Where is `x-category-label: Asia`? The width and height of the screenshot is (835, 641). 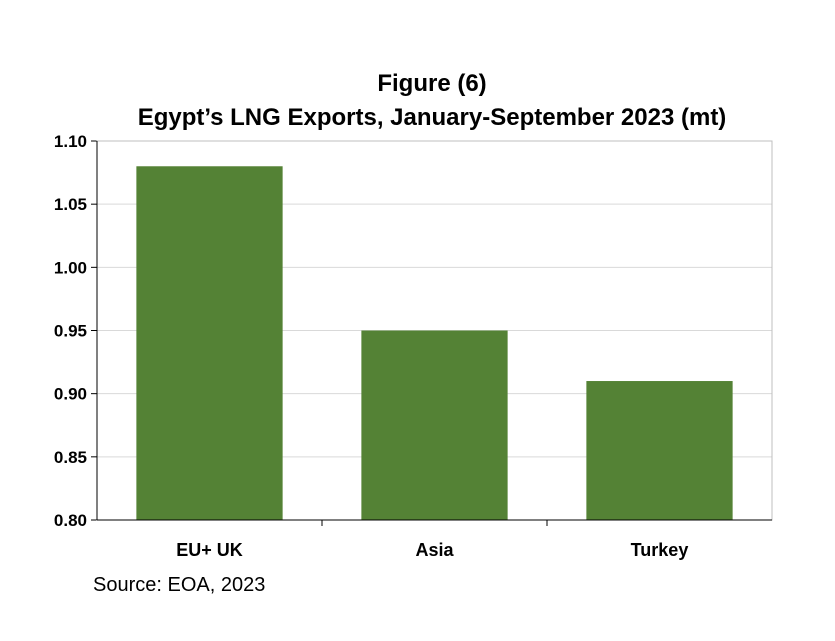
x-category-label: Asia is located at coordinates (434, 550).